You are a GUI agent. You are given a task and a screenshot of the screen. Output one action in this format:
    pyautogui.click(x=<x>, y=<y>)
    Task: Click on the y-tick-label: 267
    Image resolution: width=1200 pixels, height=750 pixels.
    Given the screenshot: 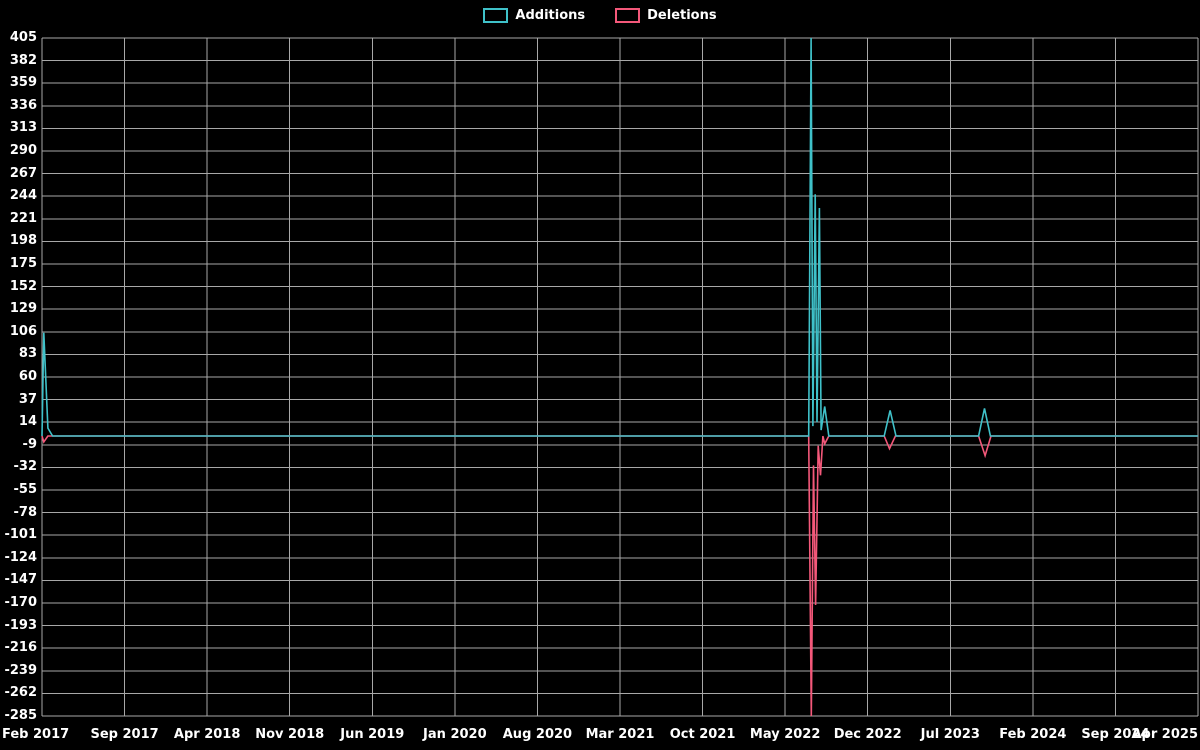 What is the action you would take?
    pyautogui.click(x=23, y=173)
    